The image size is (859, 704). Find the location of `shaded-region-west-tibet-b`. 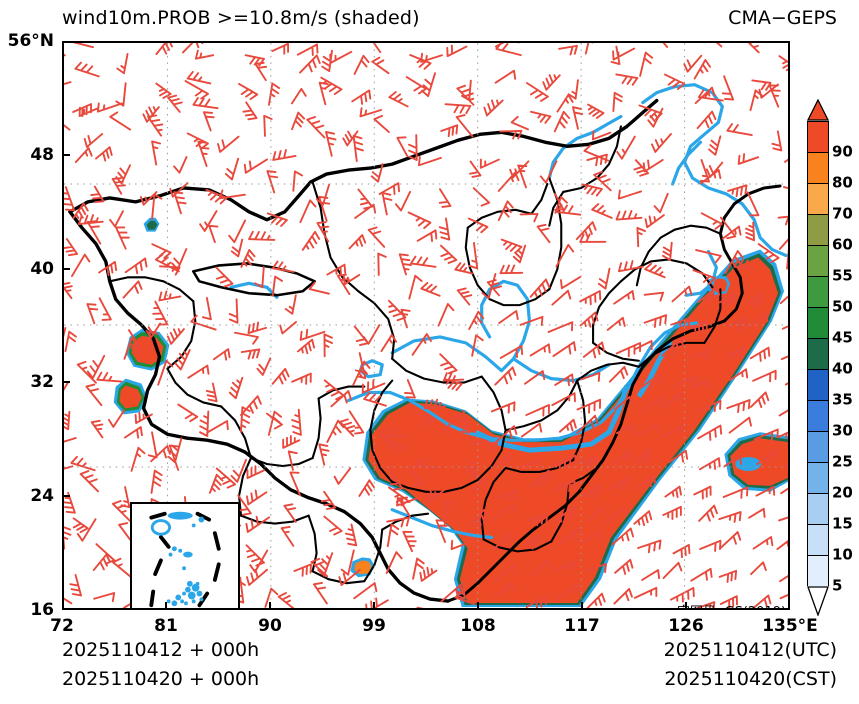

shaded-region-west-tibet-b is located at coordinates (130, 396).